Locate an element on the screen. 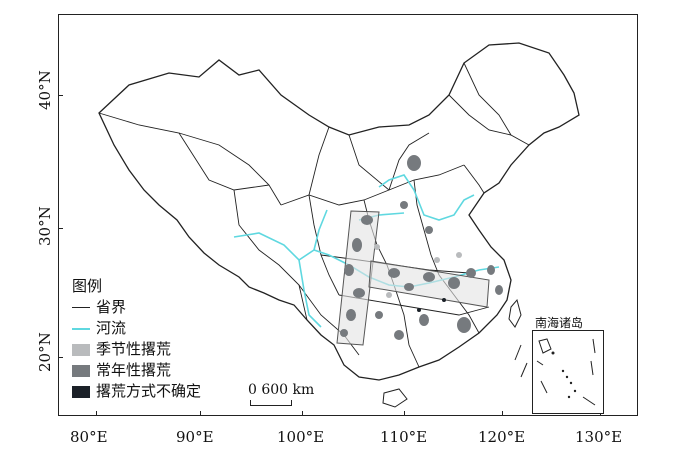 The width and height of the screenshot is (700, 460). taiwan-island is located at coordinates (515, 313).